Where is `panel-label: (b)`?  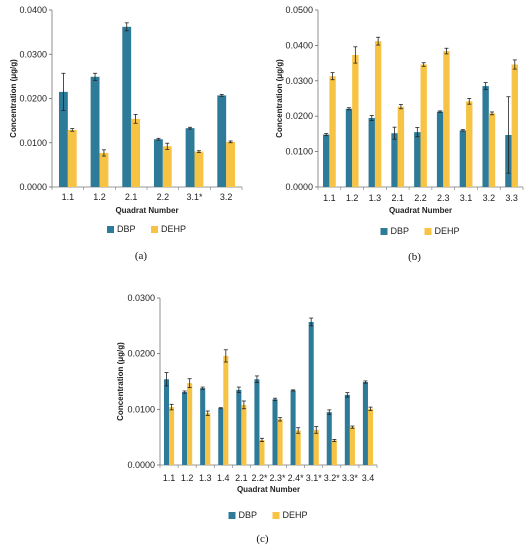 panel-label: (b) is located at coordinates (414, 257).